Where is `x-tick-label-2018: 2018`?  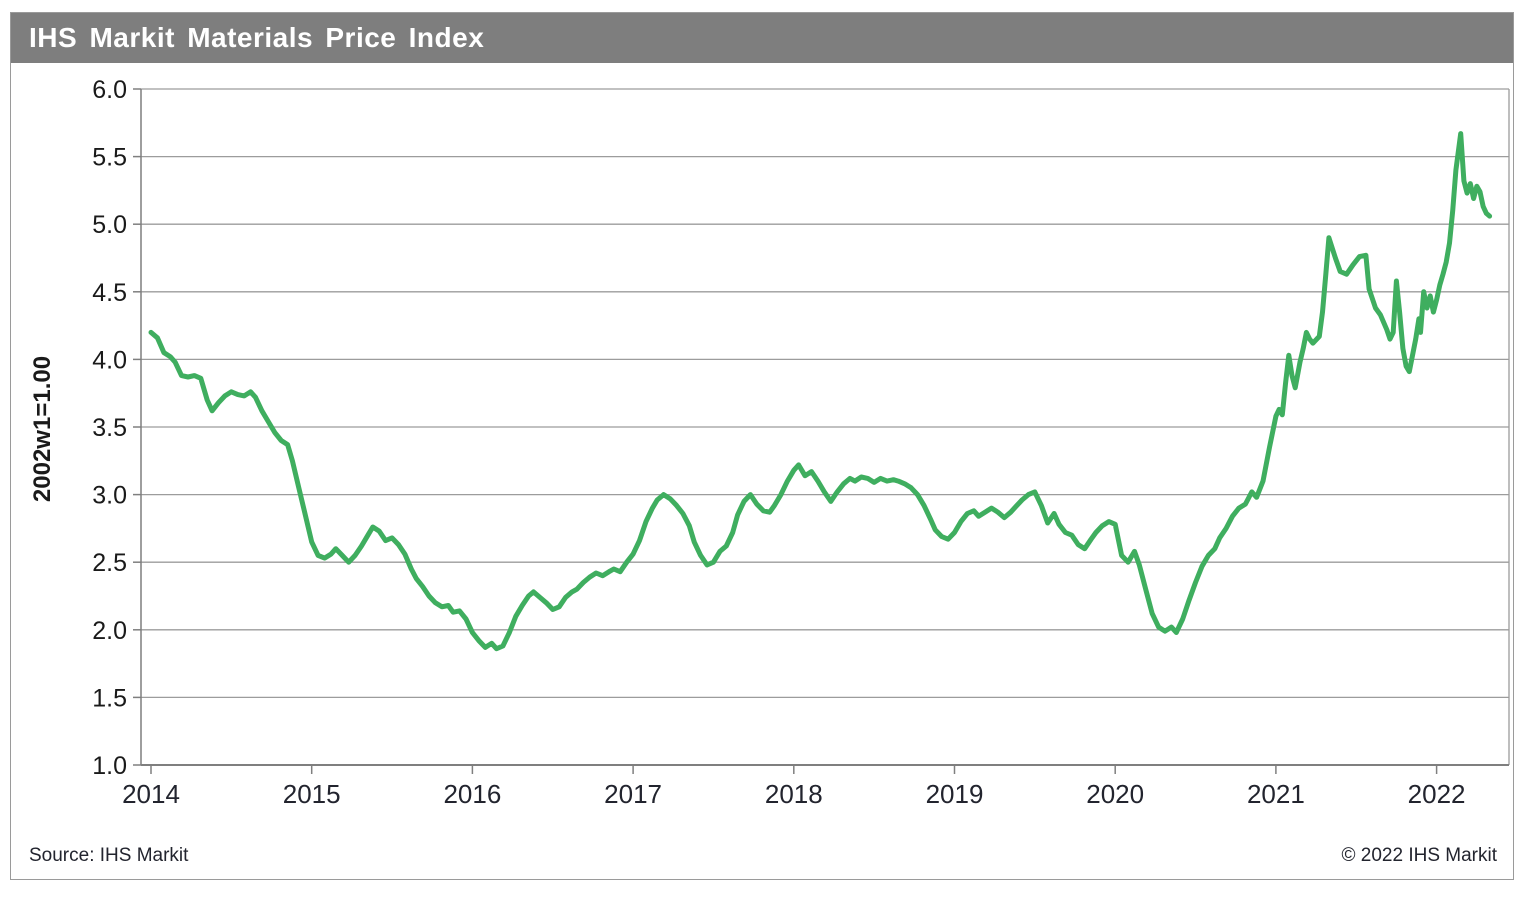
x-tick-label-2018: 2018 is located at coordinates (794, 794).